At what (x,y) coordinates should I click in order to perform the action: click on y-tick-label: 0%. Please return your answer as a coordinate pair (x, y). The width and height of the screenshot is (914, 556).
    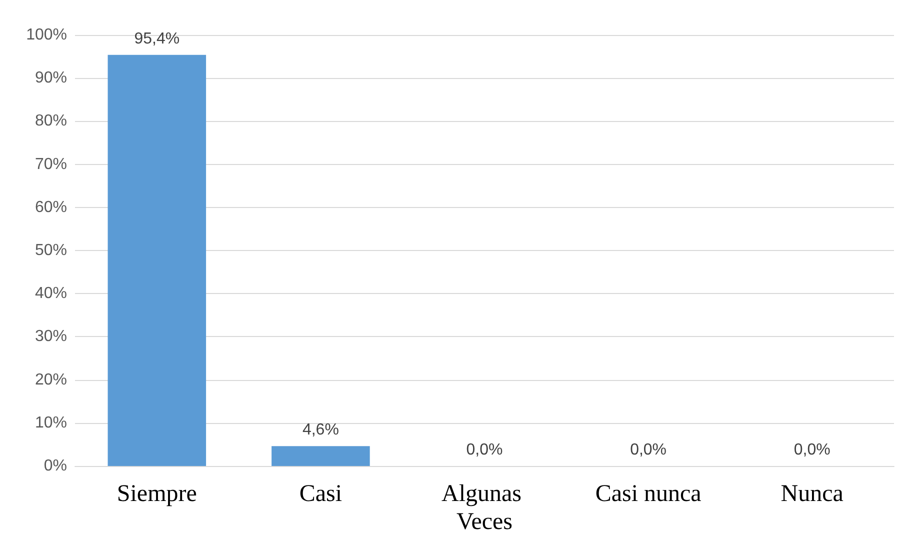
    Looking at the image, I should click on (55, 466).